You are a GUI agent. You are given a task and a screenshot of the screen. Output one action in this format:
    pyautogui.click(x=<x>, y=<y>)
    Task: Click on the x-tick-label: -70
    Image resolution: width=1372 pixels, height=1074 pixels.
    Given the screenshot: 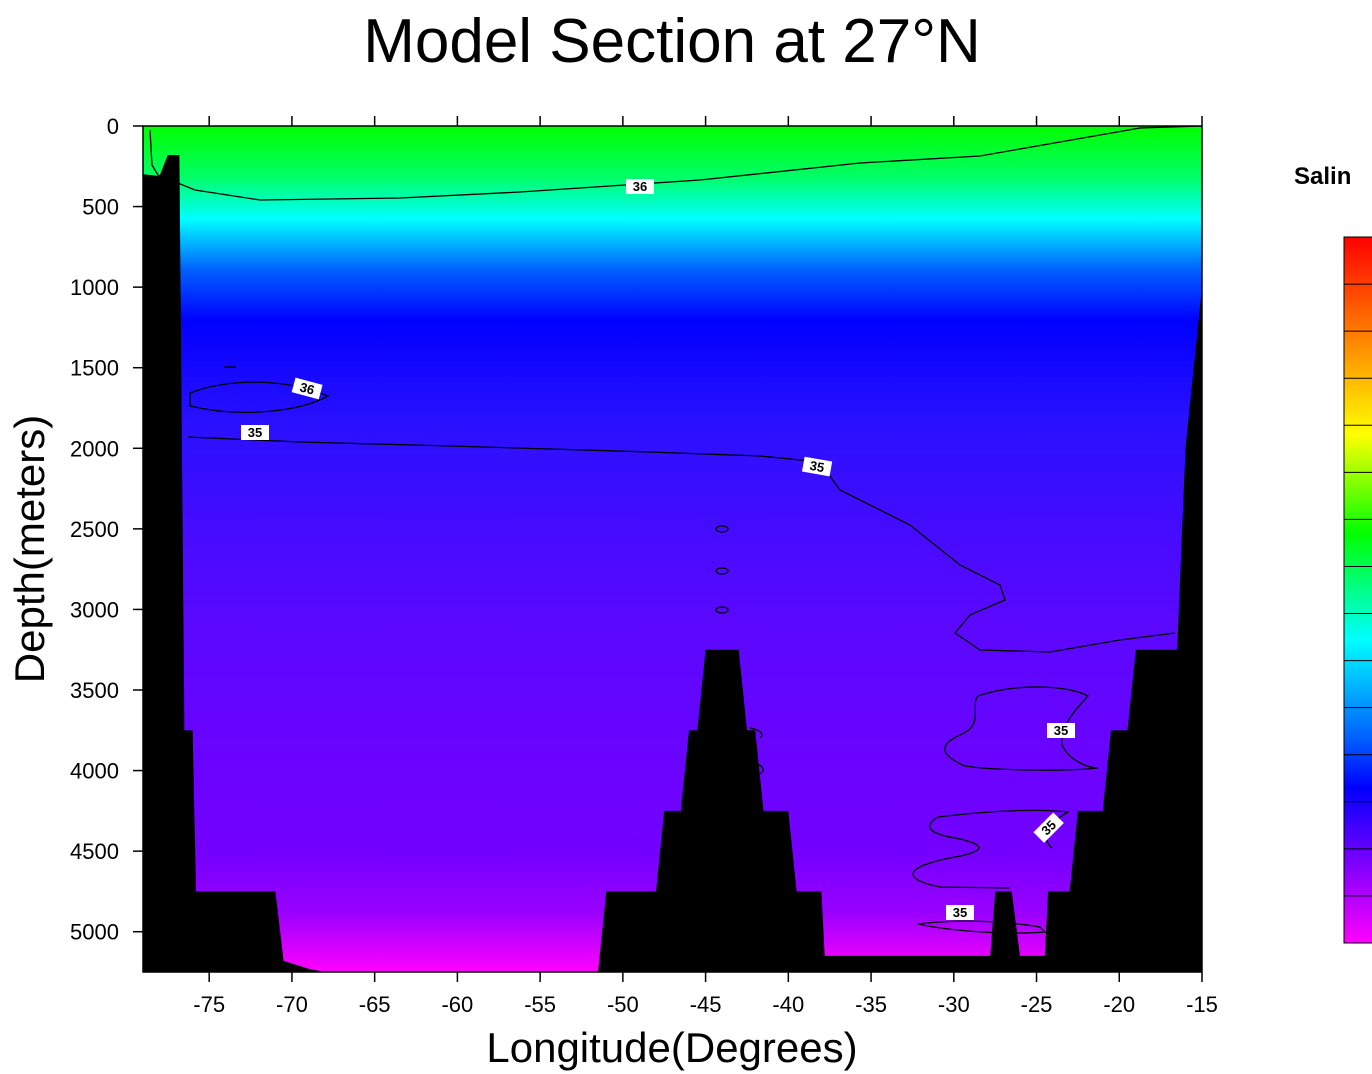 What is the action you would take?
    pyautogui.click(x=292, y=1004)
    